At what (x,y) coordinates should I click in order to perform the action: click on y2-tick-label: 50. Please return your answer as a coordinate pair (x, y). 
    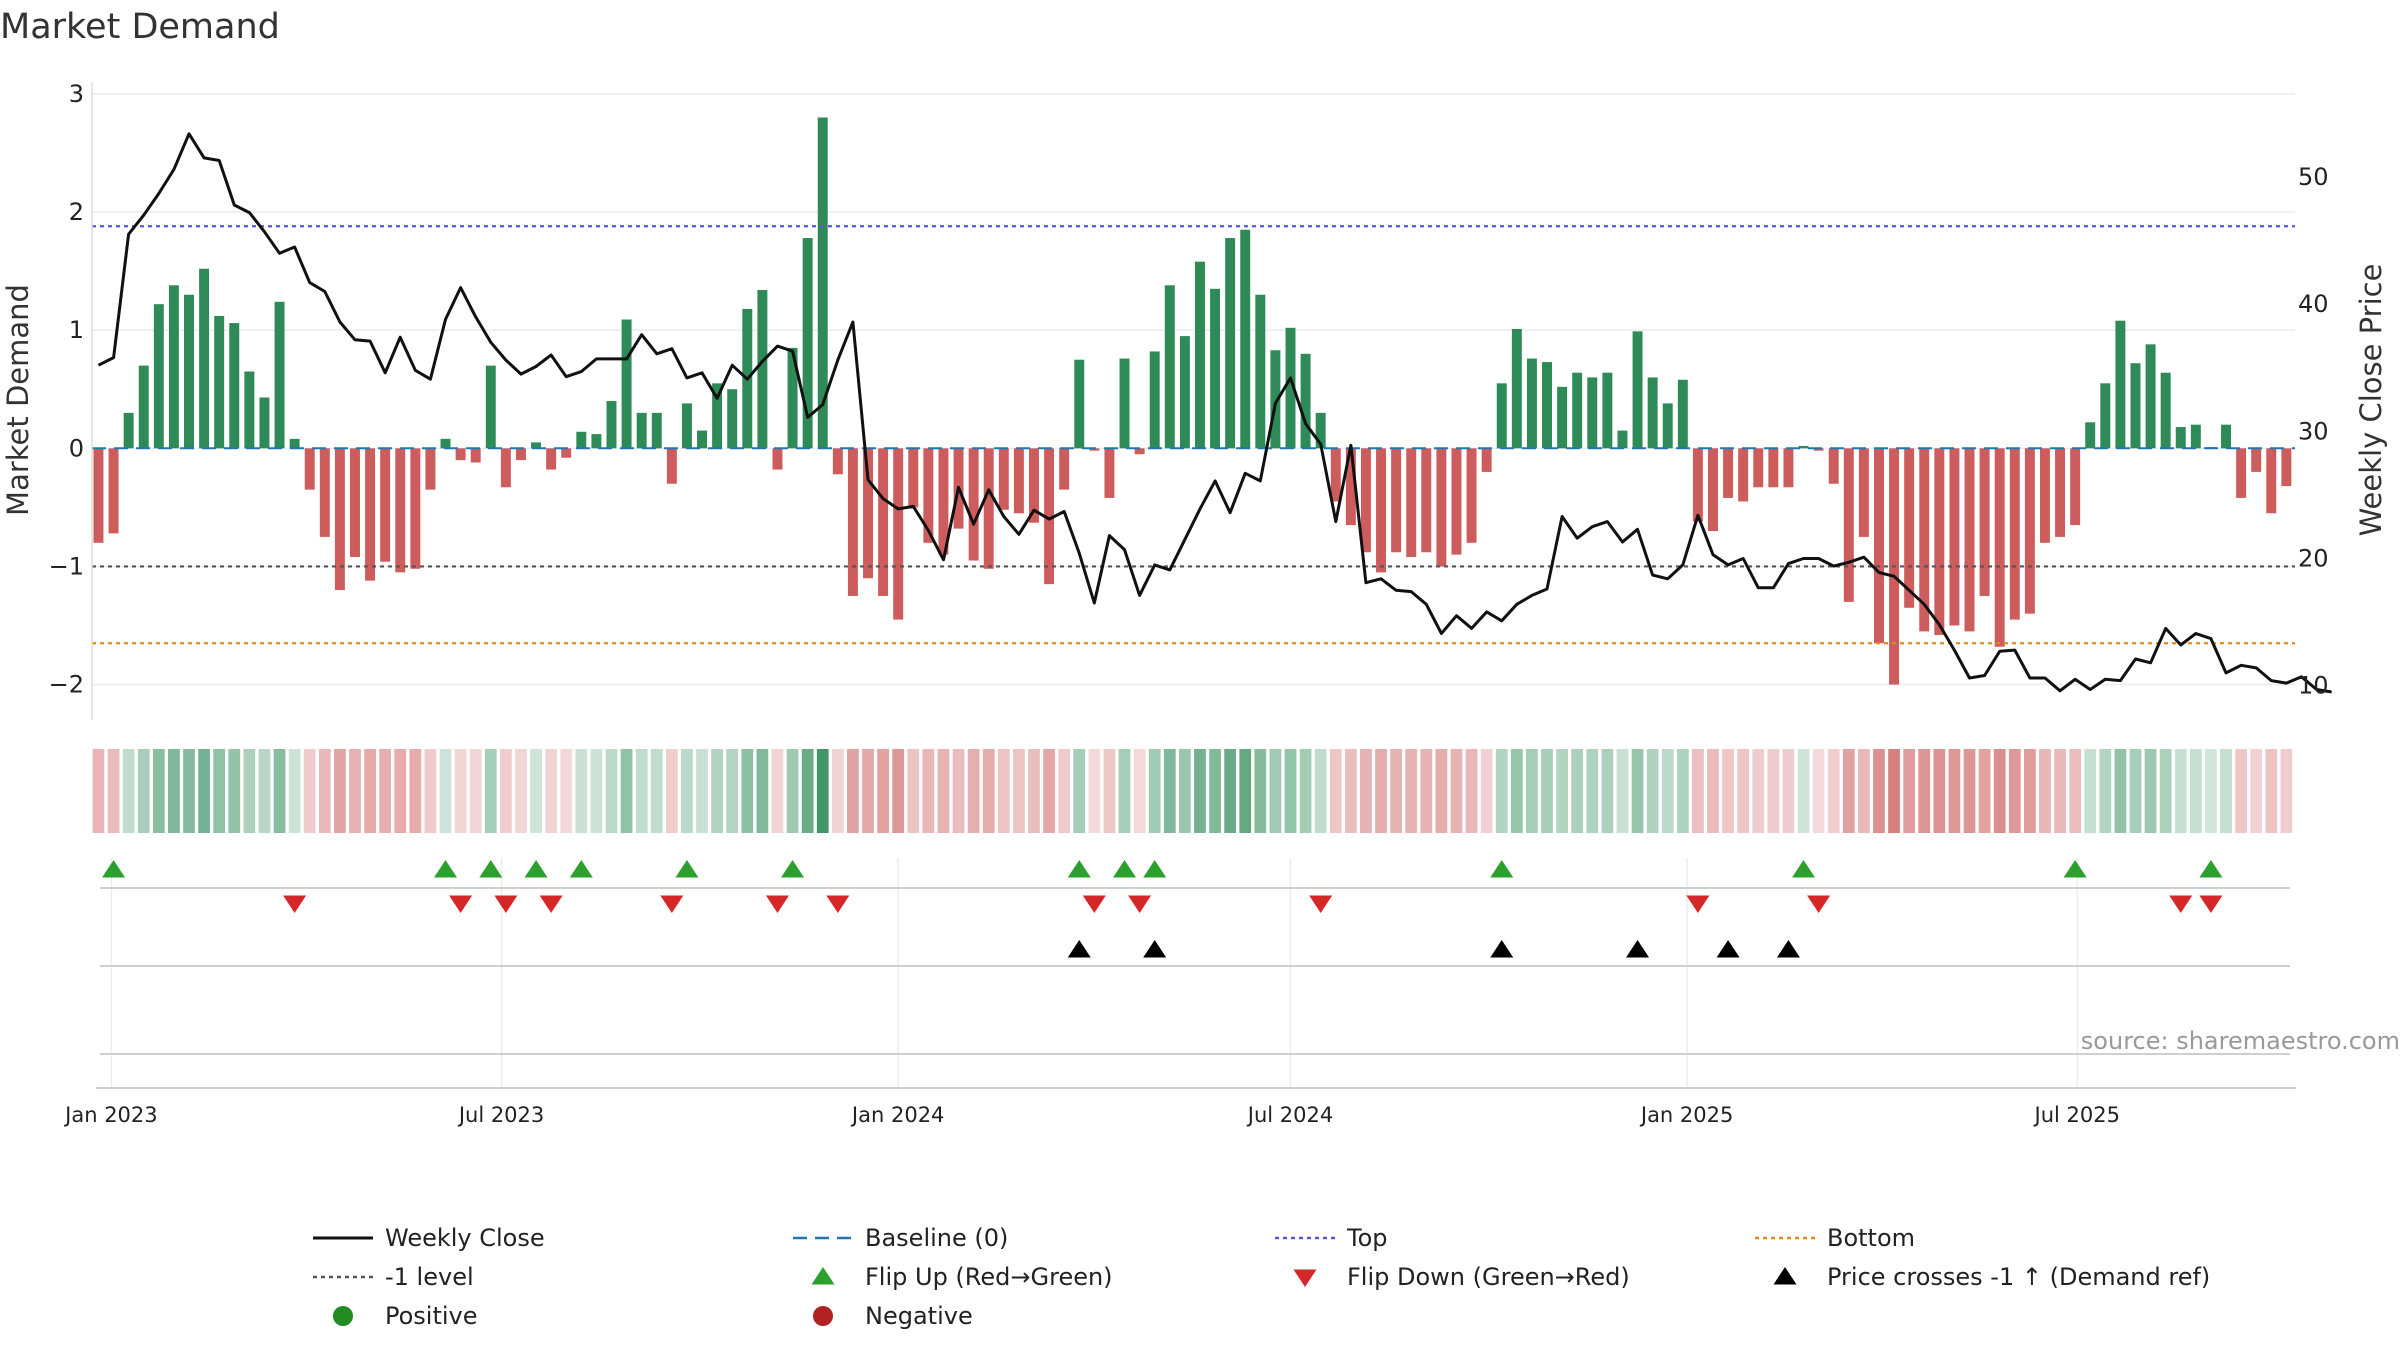
    Looking at the image, I should click on (2313, 177).